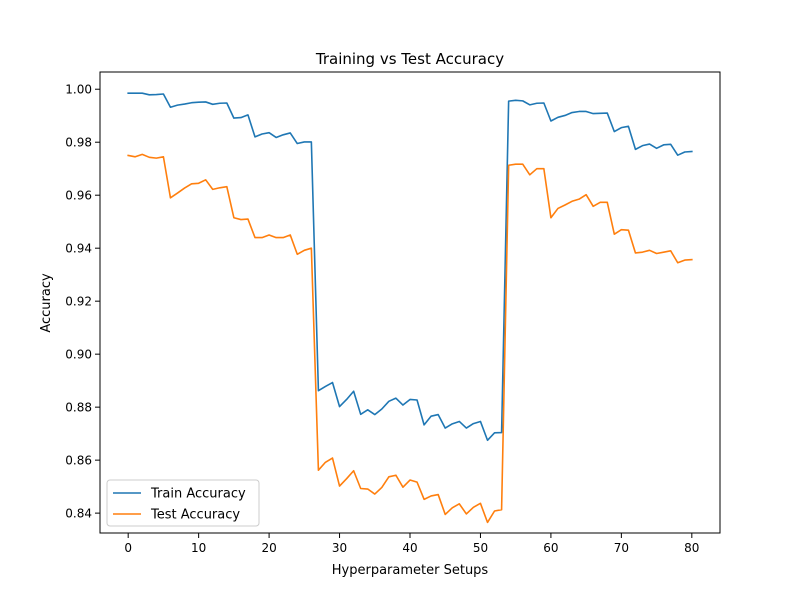 Image resolution: width=800 pixels, height=600 pixels. I want to click on x-axis-label: Hyperparameter Setups, so click(410, 570).